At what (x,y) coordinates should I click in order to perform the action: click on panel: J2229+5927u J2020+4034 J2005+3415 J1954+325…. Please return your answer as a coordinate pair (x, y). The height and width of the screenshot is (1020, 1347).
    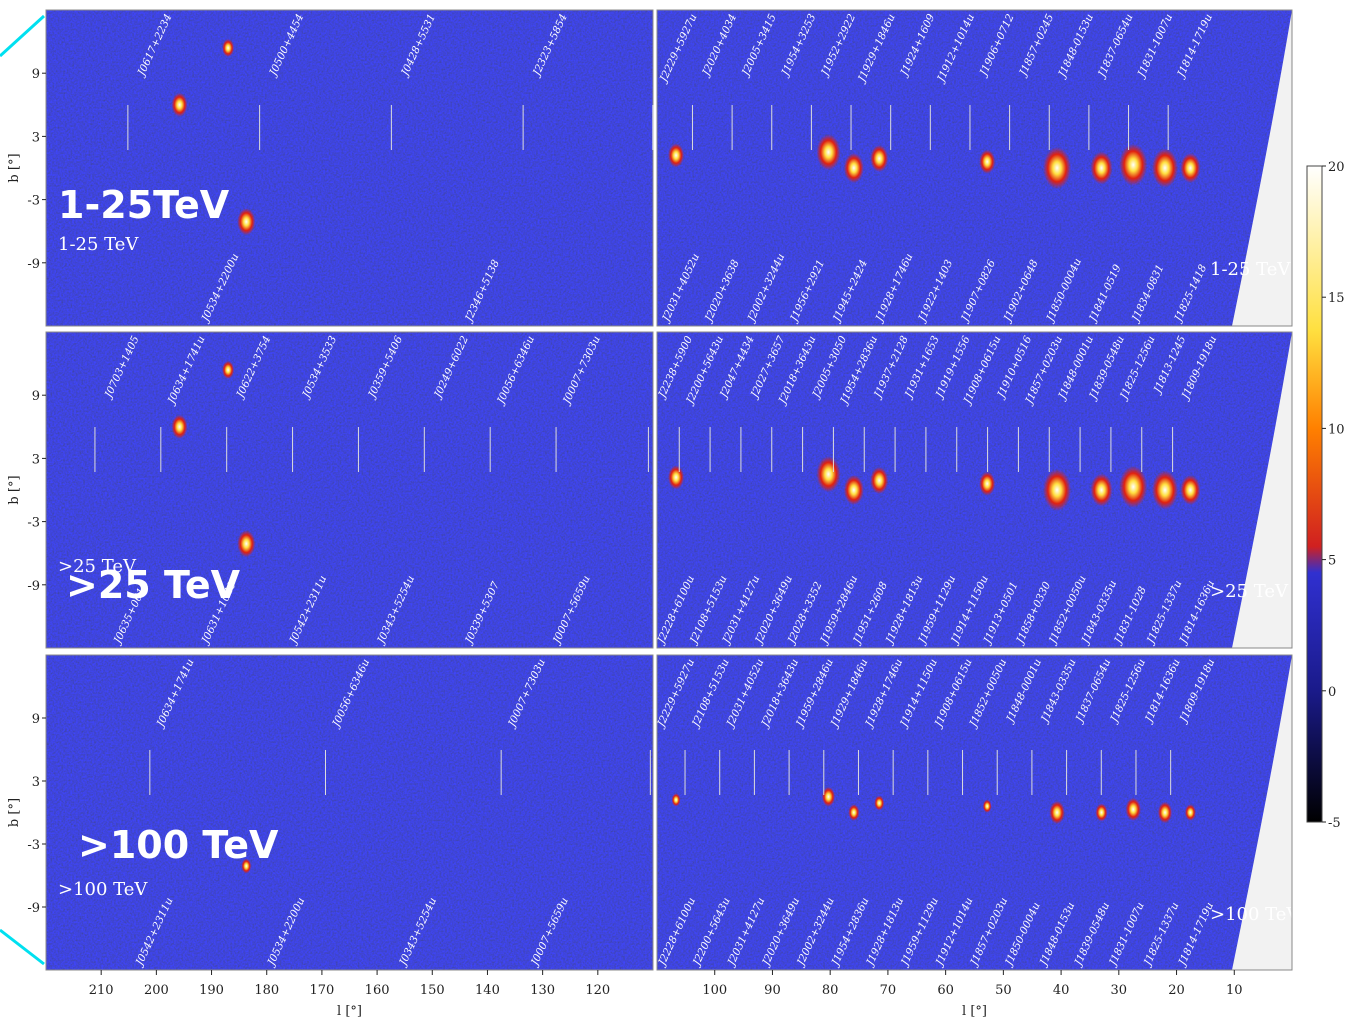
    Looking at the image, I should click on (972, 168).